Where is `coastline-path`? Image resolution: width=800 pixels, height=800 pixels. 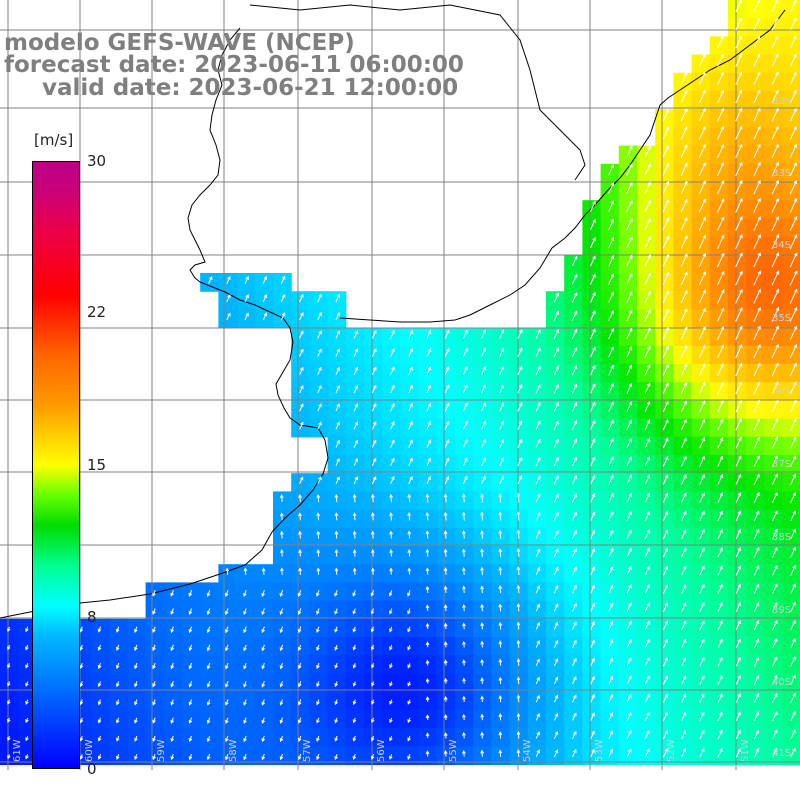
coastline-path is located at coordinates (417, 92).